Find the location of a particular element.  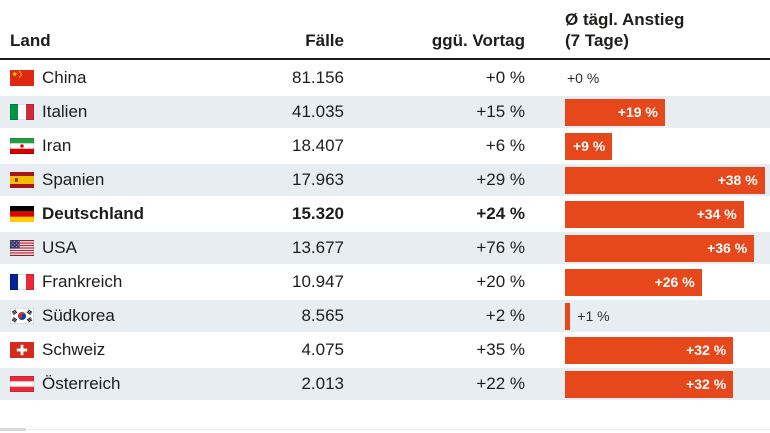

table-row: Italien 41.035 +15 % +19 % is located at coordinates (385, 112).